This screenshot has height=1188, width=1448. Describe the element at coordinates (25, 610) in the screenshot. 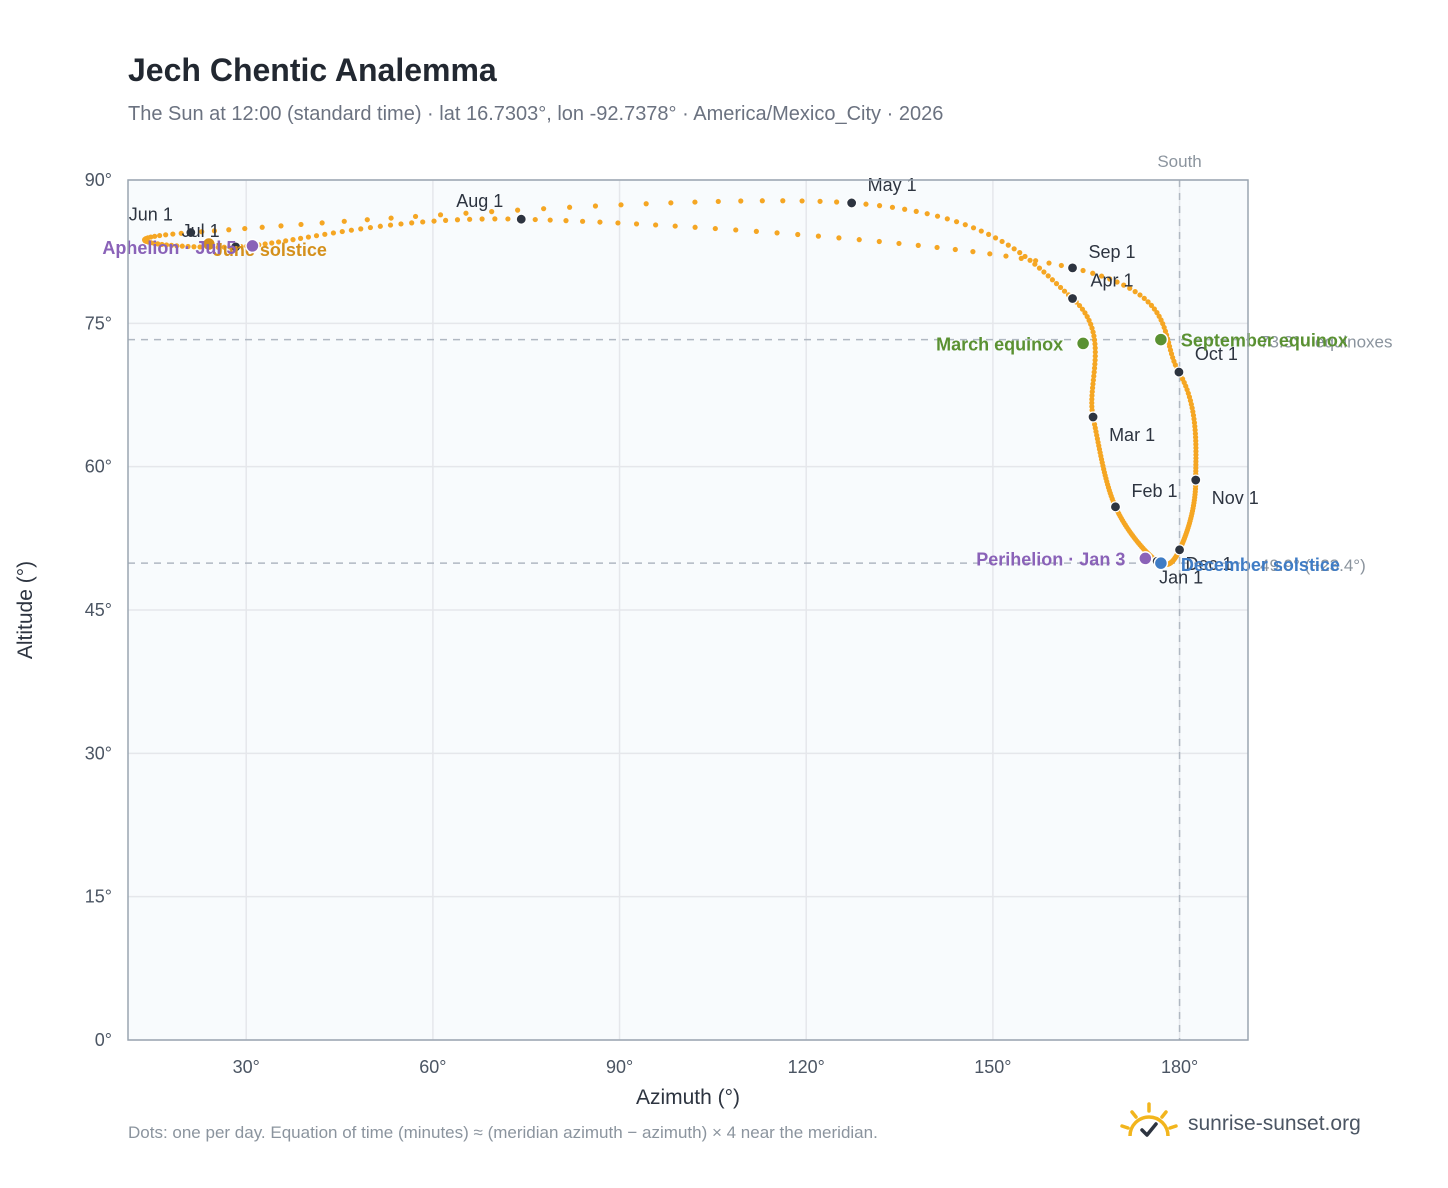

I see `y-axis-title: Altitude (°)` at that location.